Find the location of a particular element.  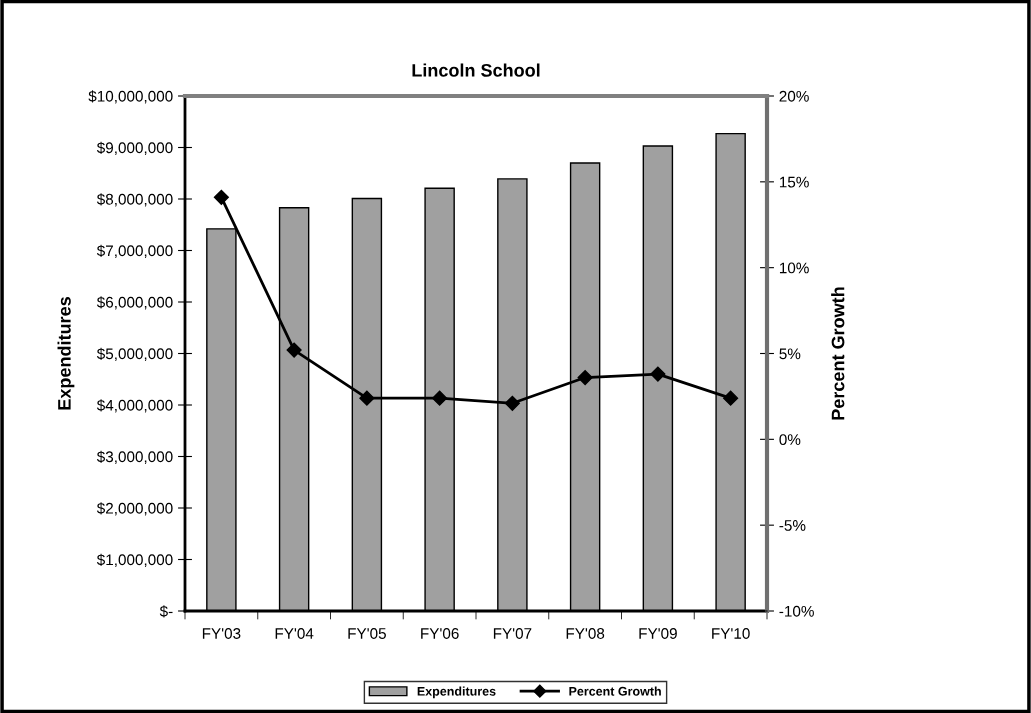

y2-tick-label: 20% is located at coordinates (794, 96).